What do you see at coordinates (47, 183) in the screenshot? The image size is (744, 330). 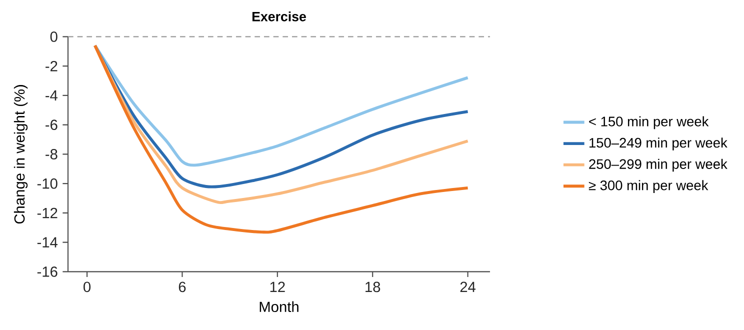 I see `y-tick-label: -10` at bounding box center [47, 183].